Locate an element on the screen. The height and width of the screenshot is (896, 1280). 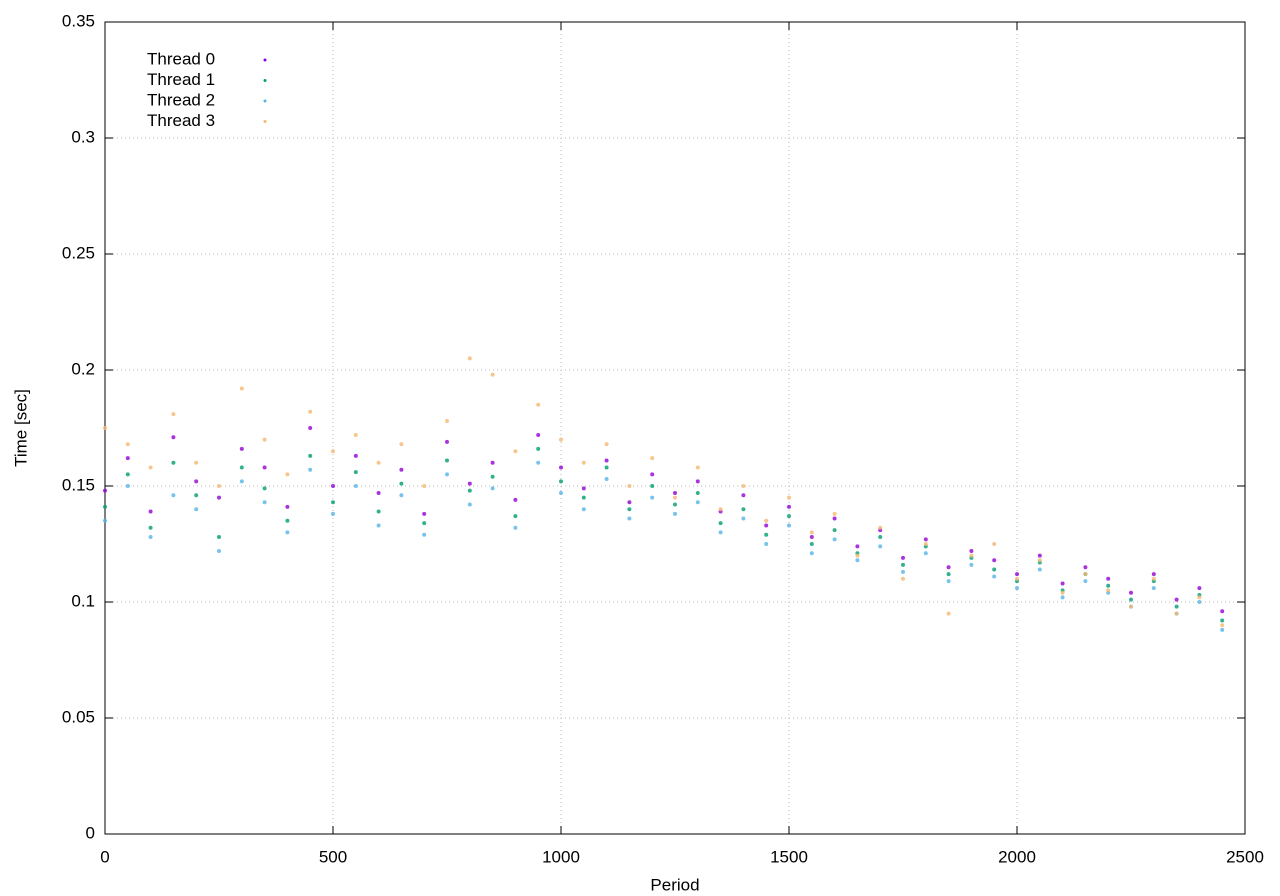
x-tick-label: 1500 is located at coordinates (789, 856).